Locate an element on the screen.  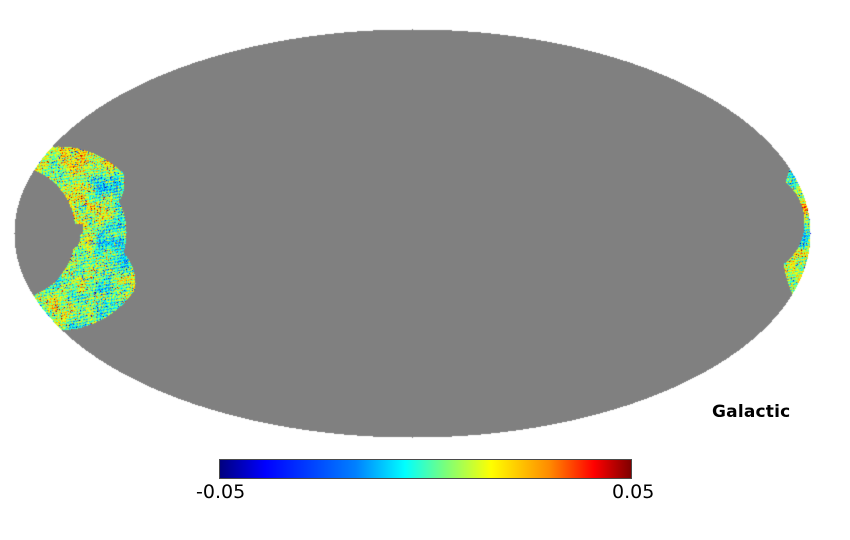
coordinate-system-label: Galactic is located at coordinates (751, 412).